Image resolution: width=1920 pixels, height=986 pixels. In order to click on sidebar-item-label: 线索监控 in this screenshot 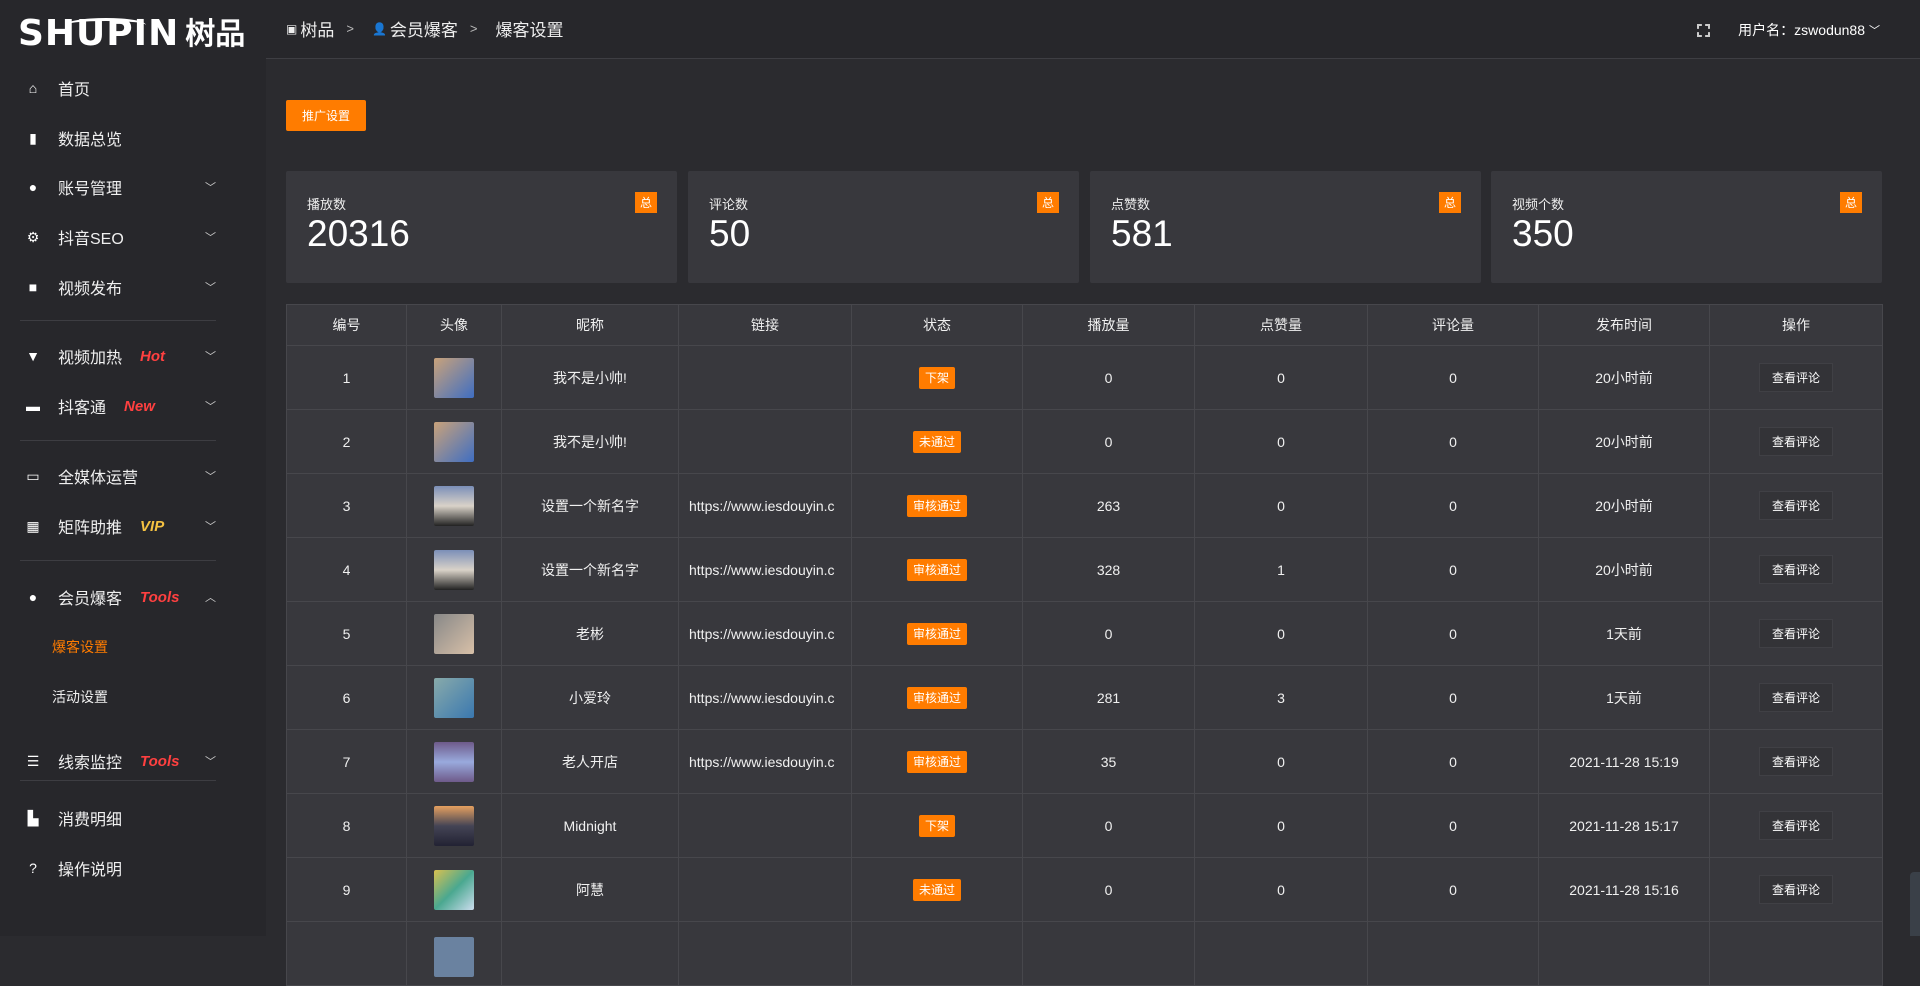, I will do `click(90, 763)`.